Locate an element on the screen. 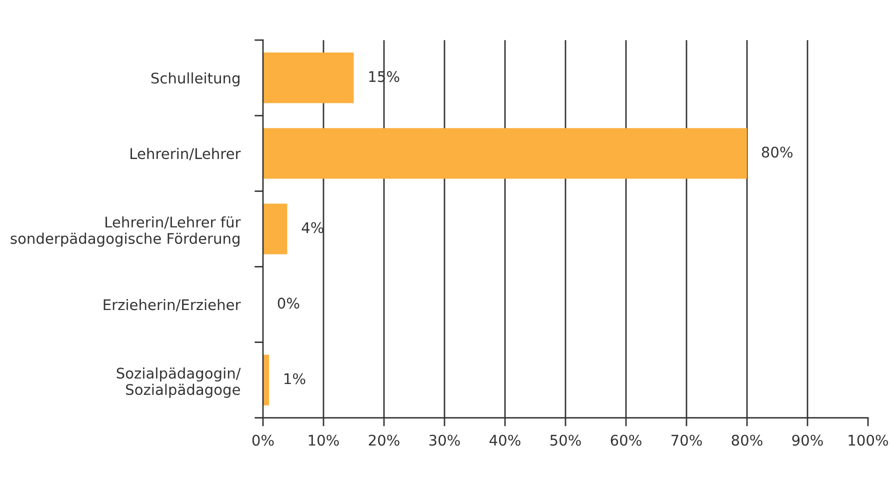  data-label: 0% is located at coordinates (289, 303).